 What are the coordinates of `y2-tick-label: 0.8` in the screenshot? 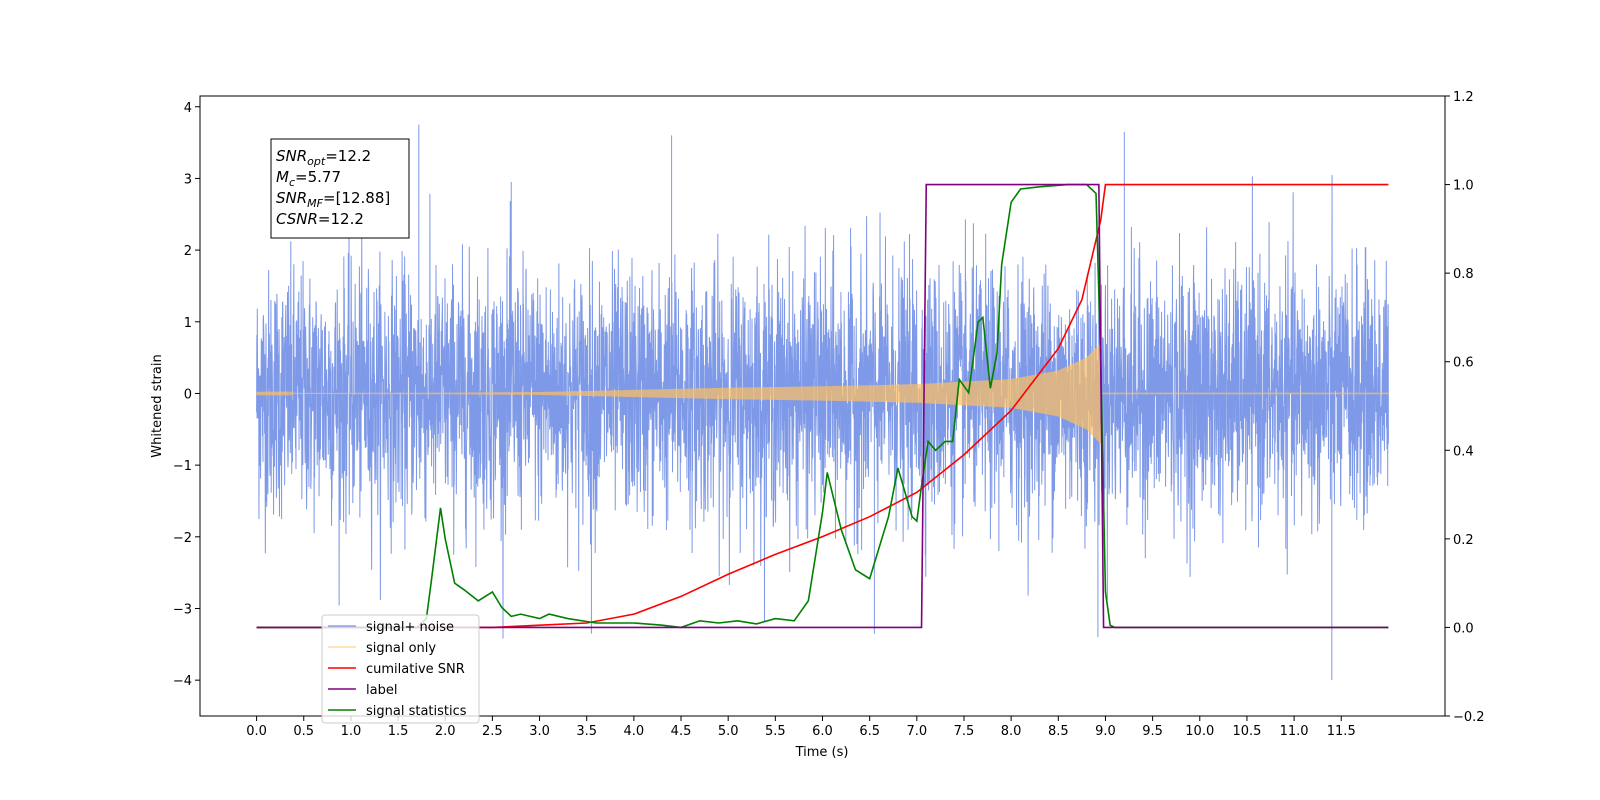 It's located at (1463, 274).